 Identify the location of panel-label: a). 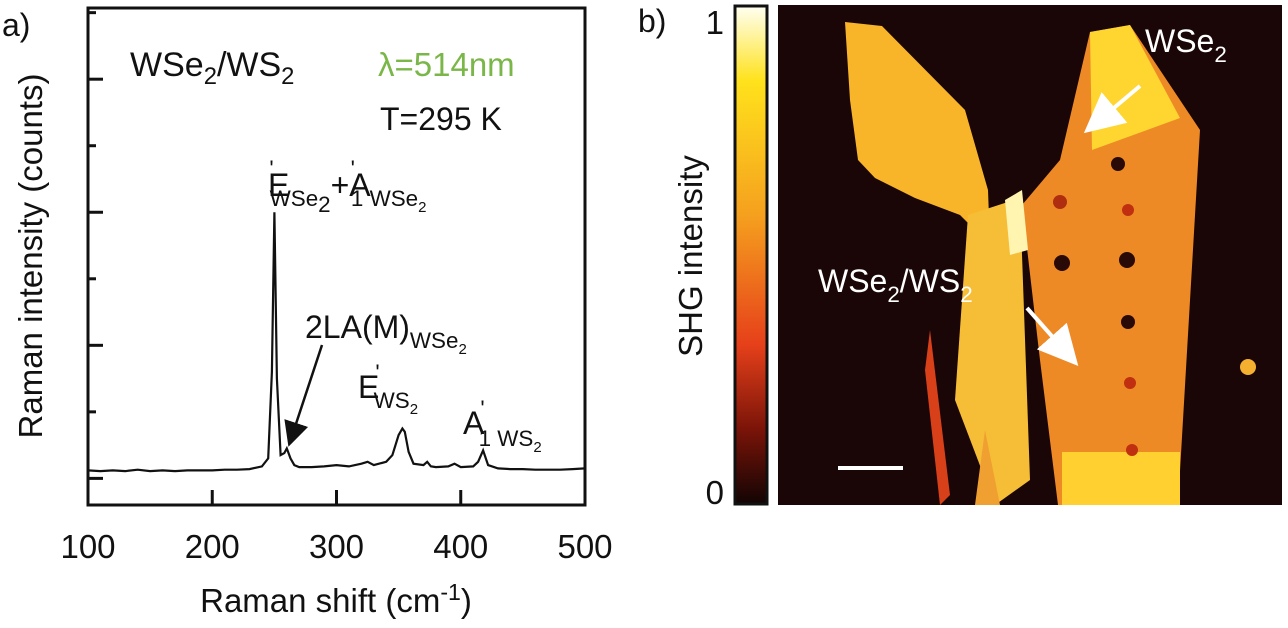
(16, 25).